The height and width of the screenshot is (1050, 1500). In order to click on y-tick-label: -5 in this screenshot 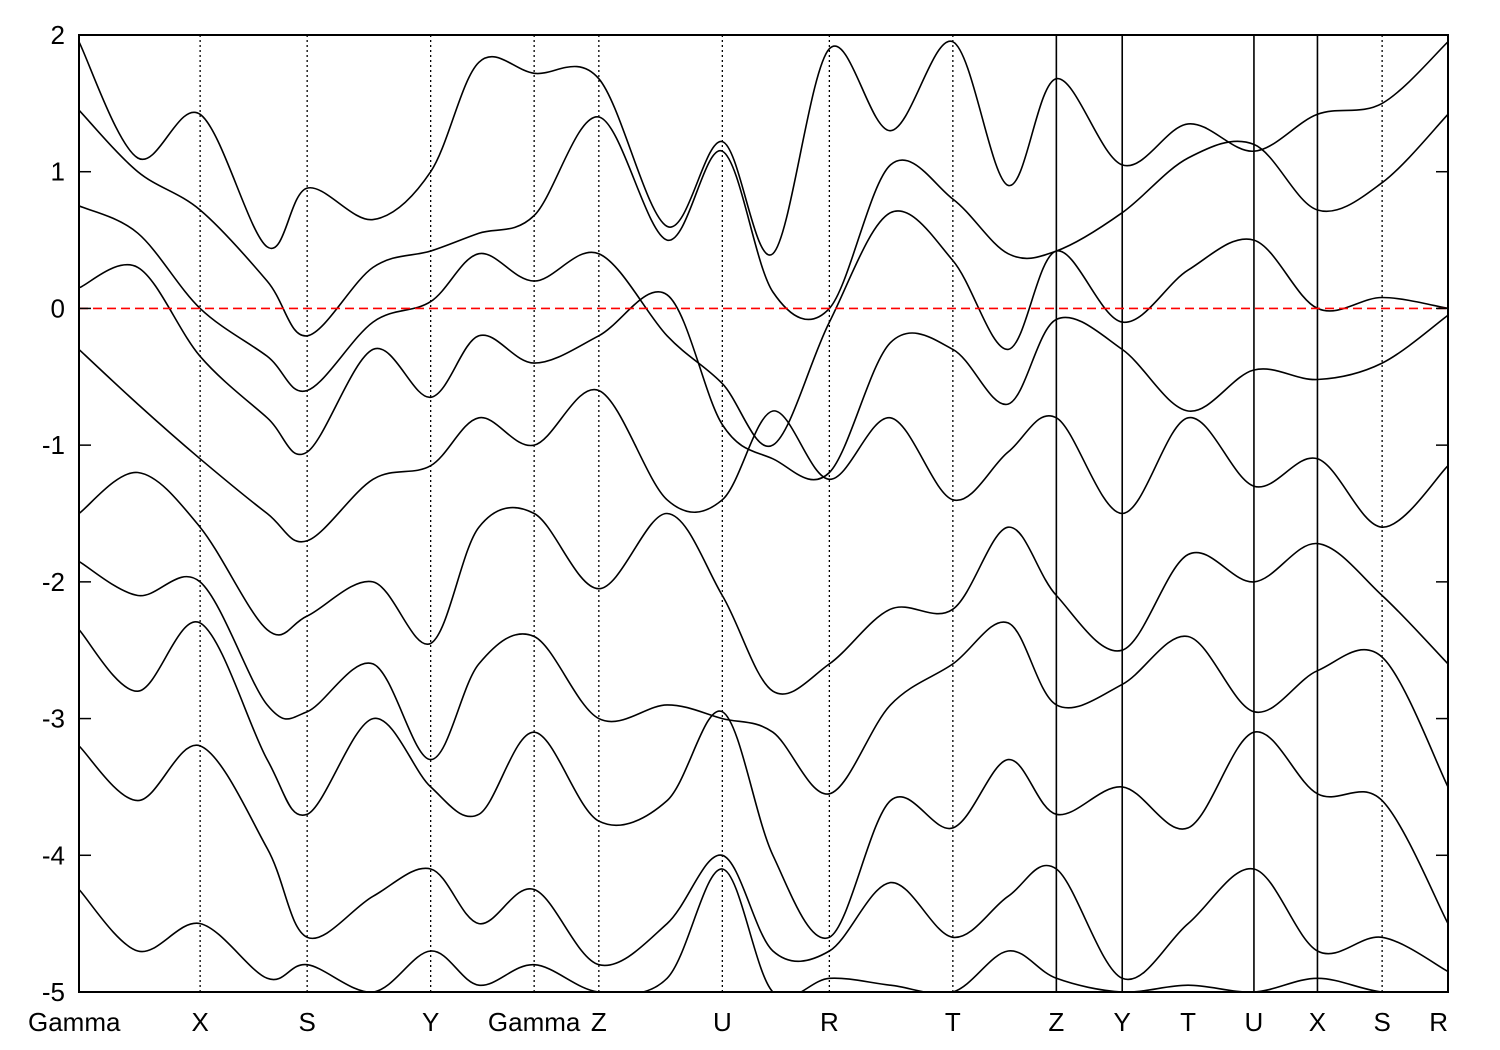, I will do `click(53, 992)`.